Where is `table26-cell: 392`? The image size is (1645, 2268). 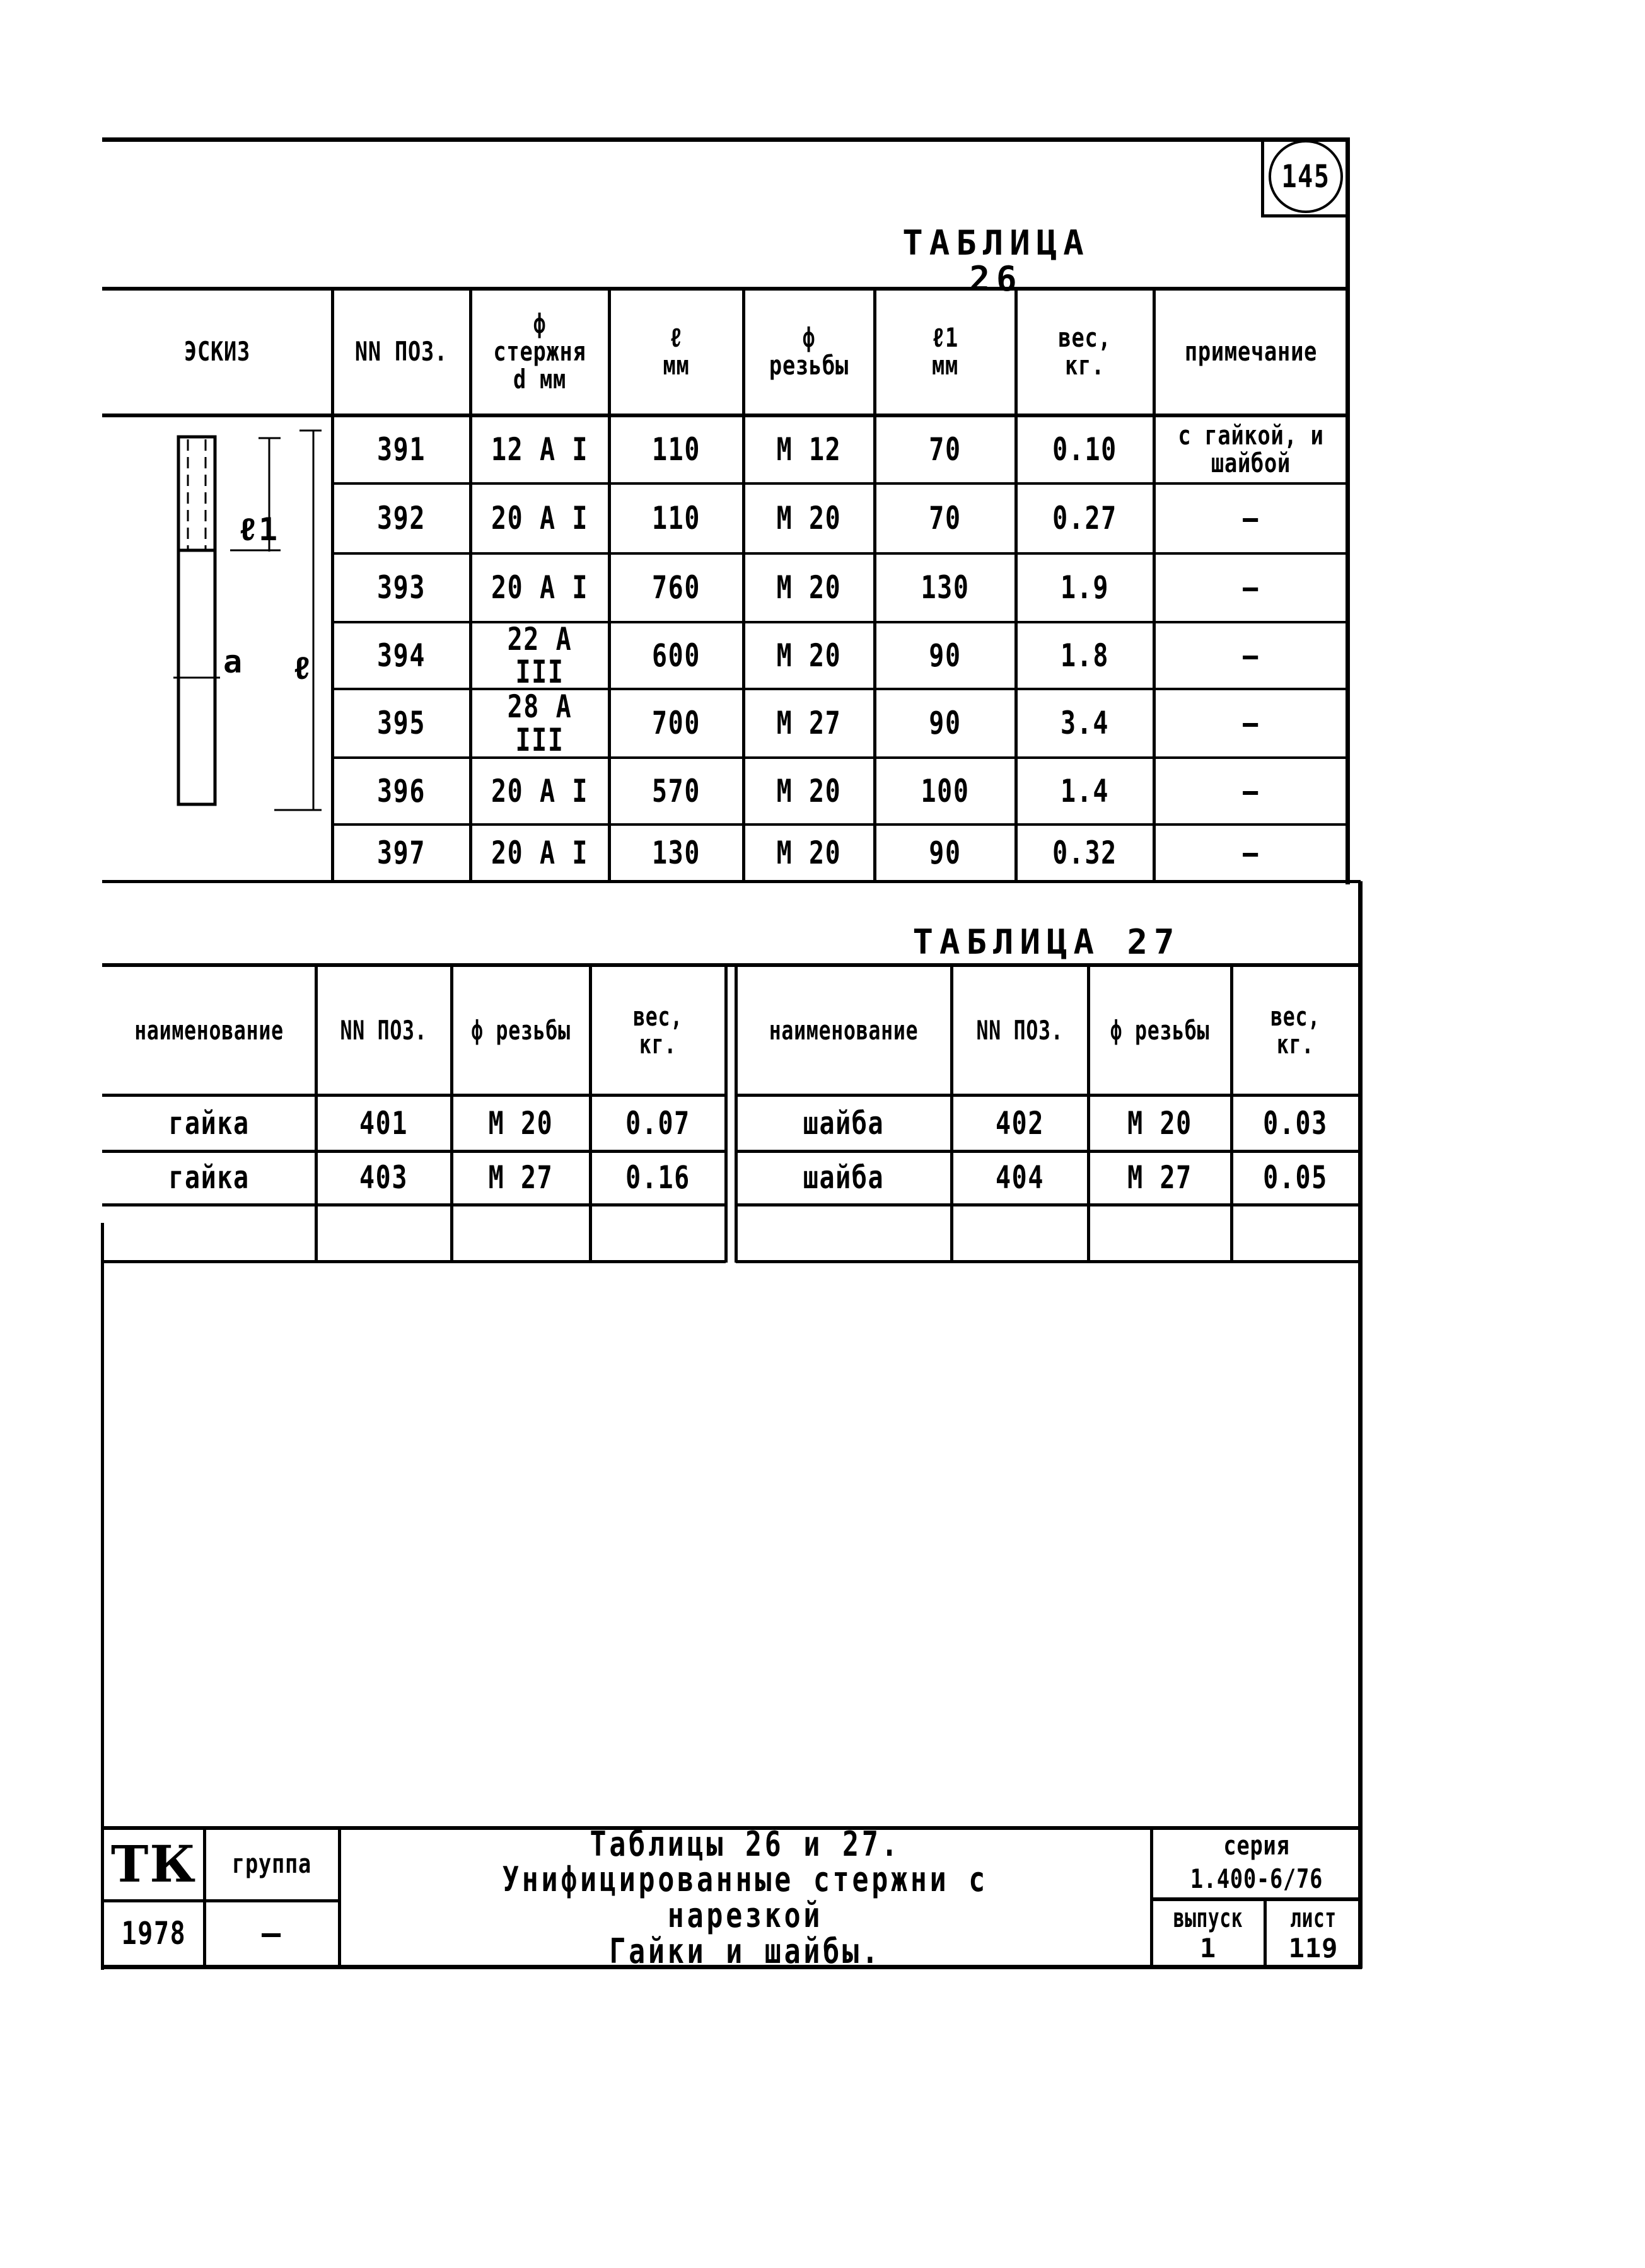 table26-cell: 392 is located at coordinates (401, 518).